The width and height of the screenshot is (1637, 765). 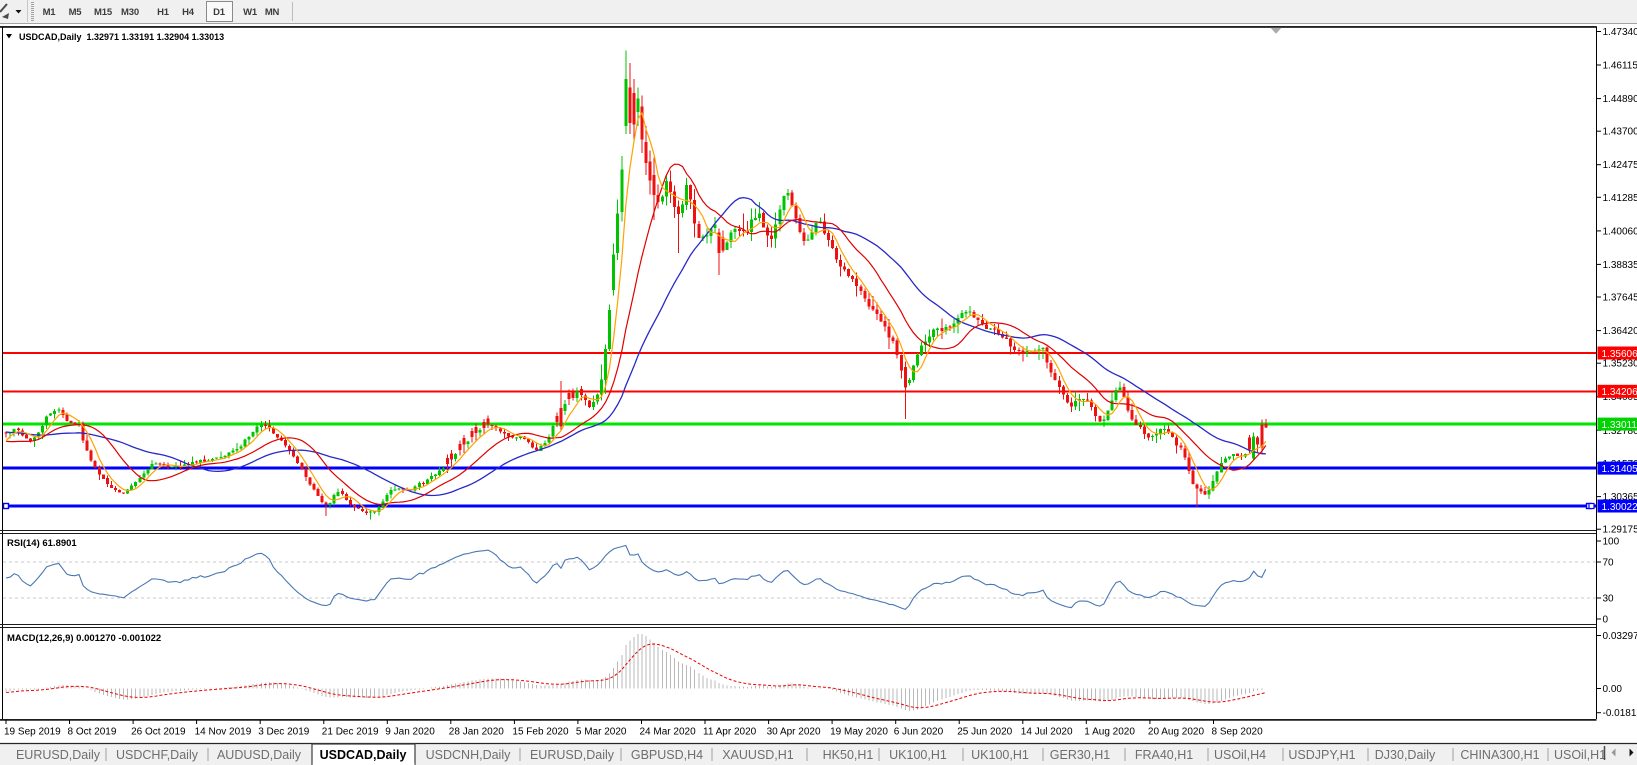 What do you see at coordinates (158, 732) in the screenshot?
I see `svg-text: 26 Oct 2019` at bounding box center [158, 732].